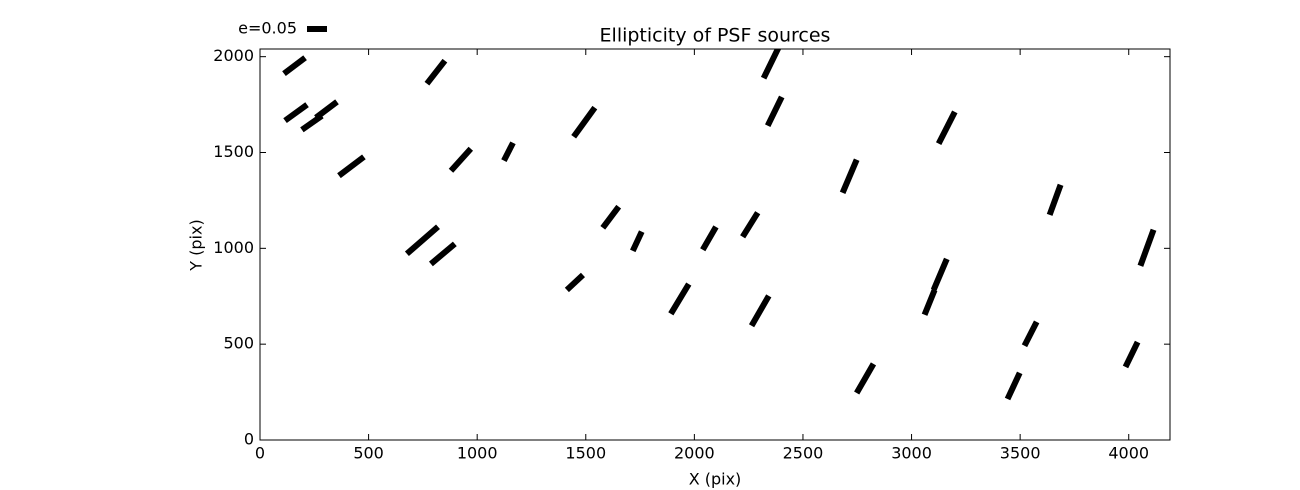 This screenshot has width=1300, height=490. What do you see at coordinates (803, 453) in the screenshot?
I see `x-tick-label: 2500` at bounding box center [803, 453].